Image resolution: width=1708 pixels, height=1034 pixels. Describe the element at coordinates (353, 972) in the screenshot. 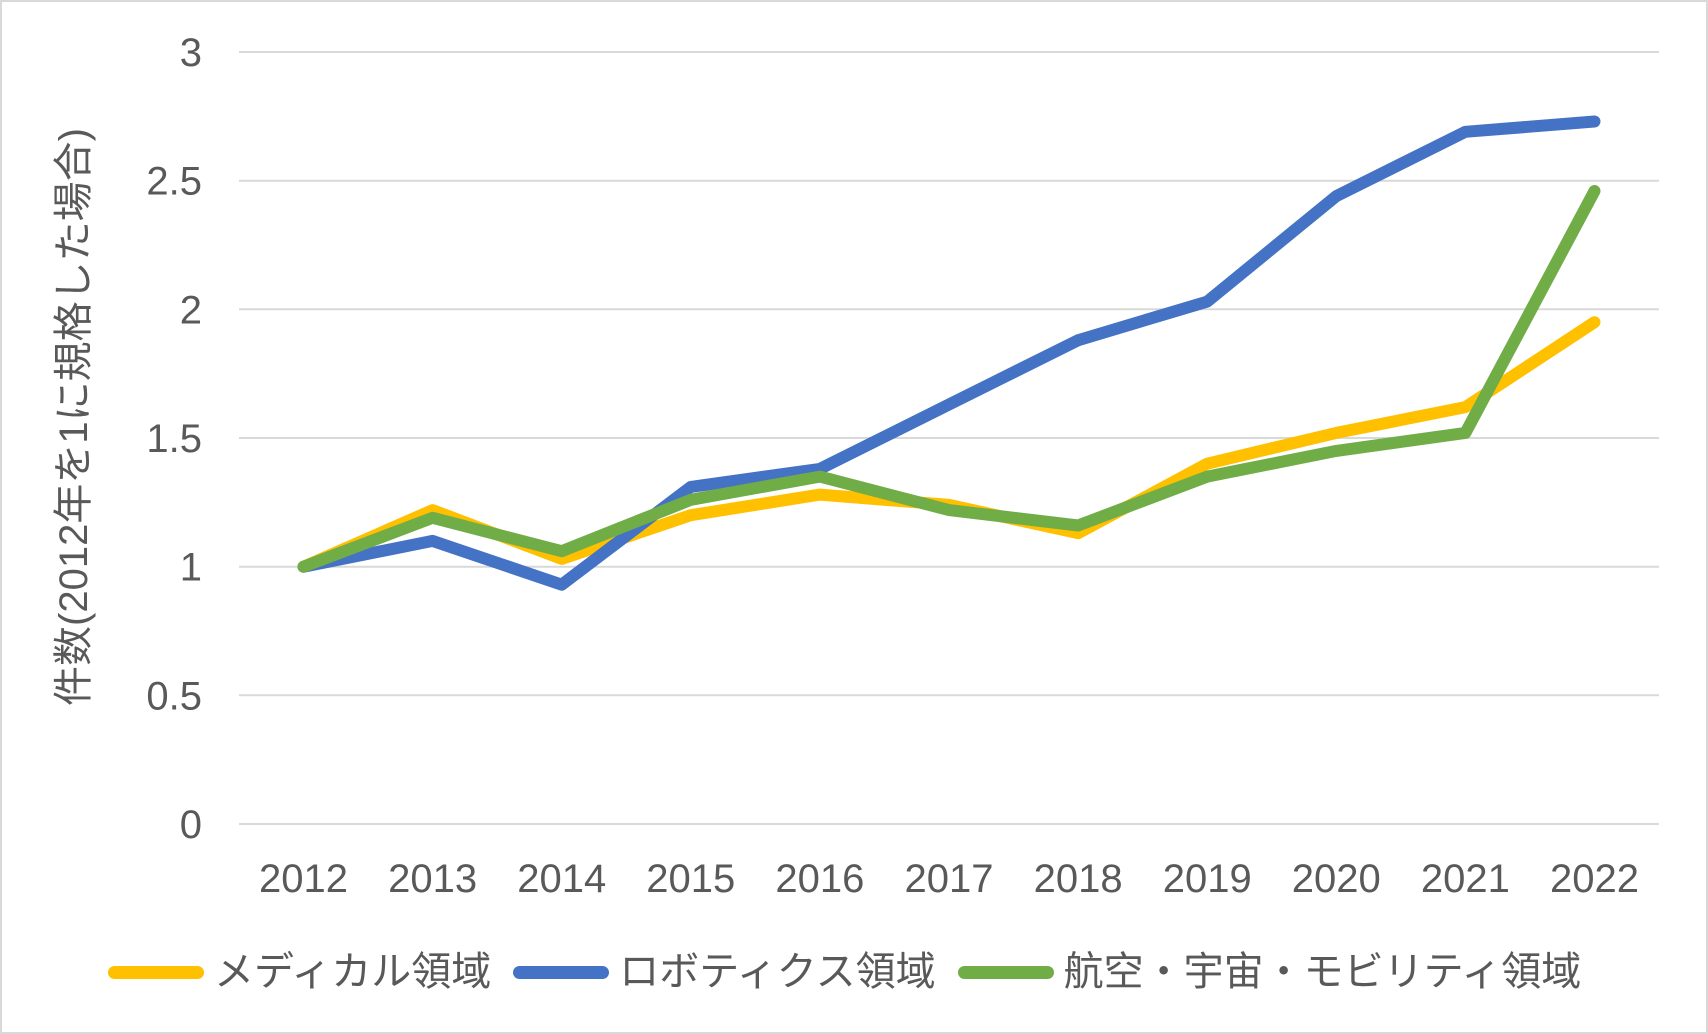

I see `legend-label-1: メディカル領域` at that location.